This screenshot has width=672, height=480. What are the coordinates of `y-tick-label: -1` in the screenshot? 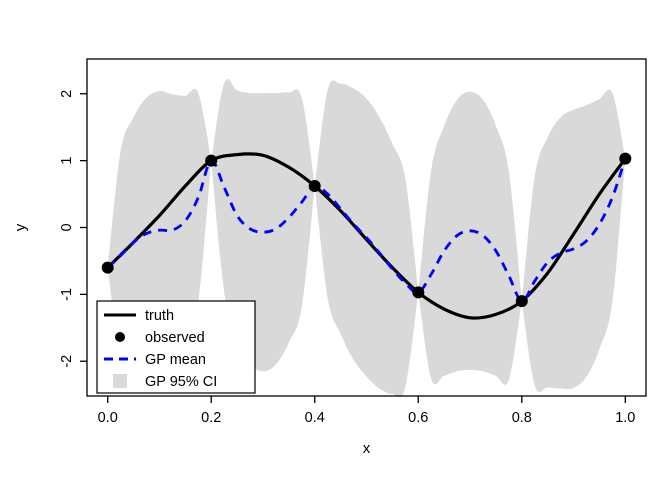 It's located at (67, 294).